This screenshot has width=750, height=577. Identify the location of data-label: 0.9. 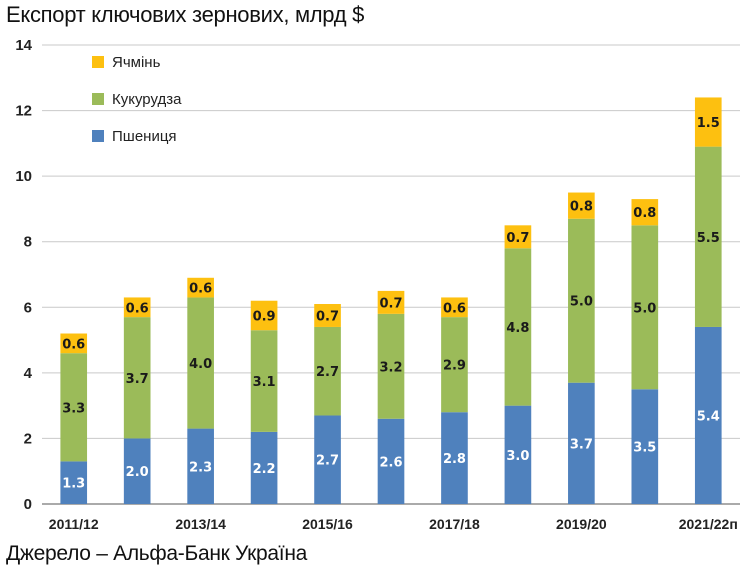
(264, 316).